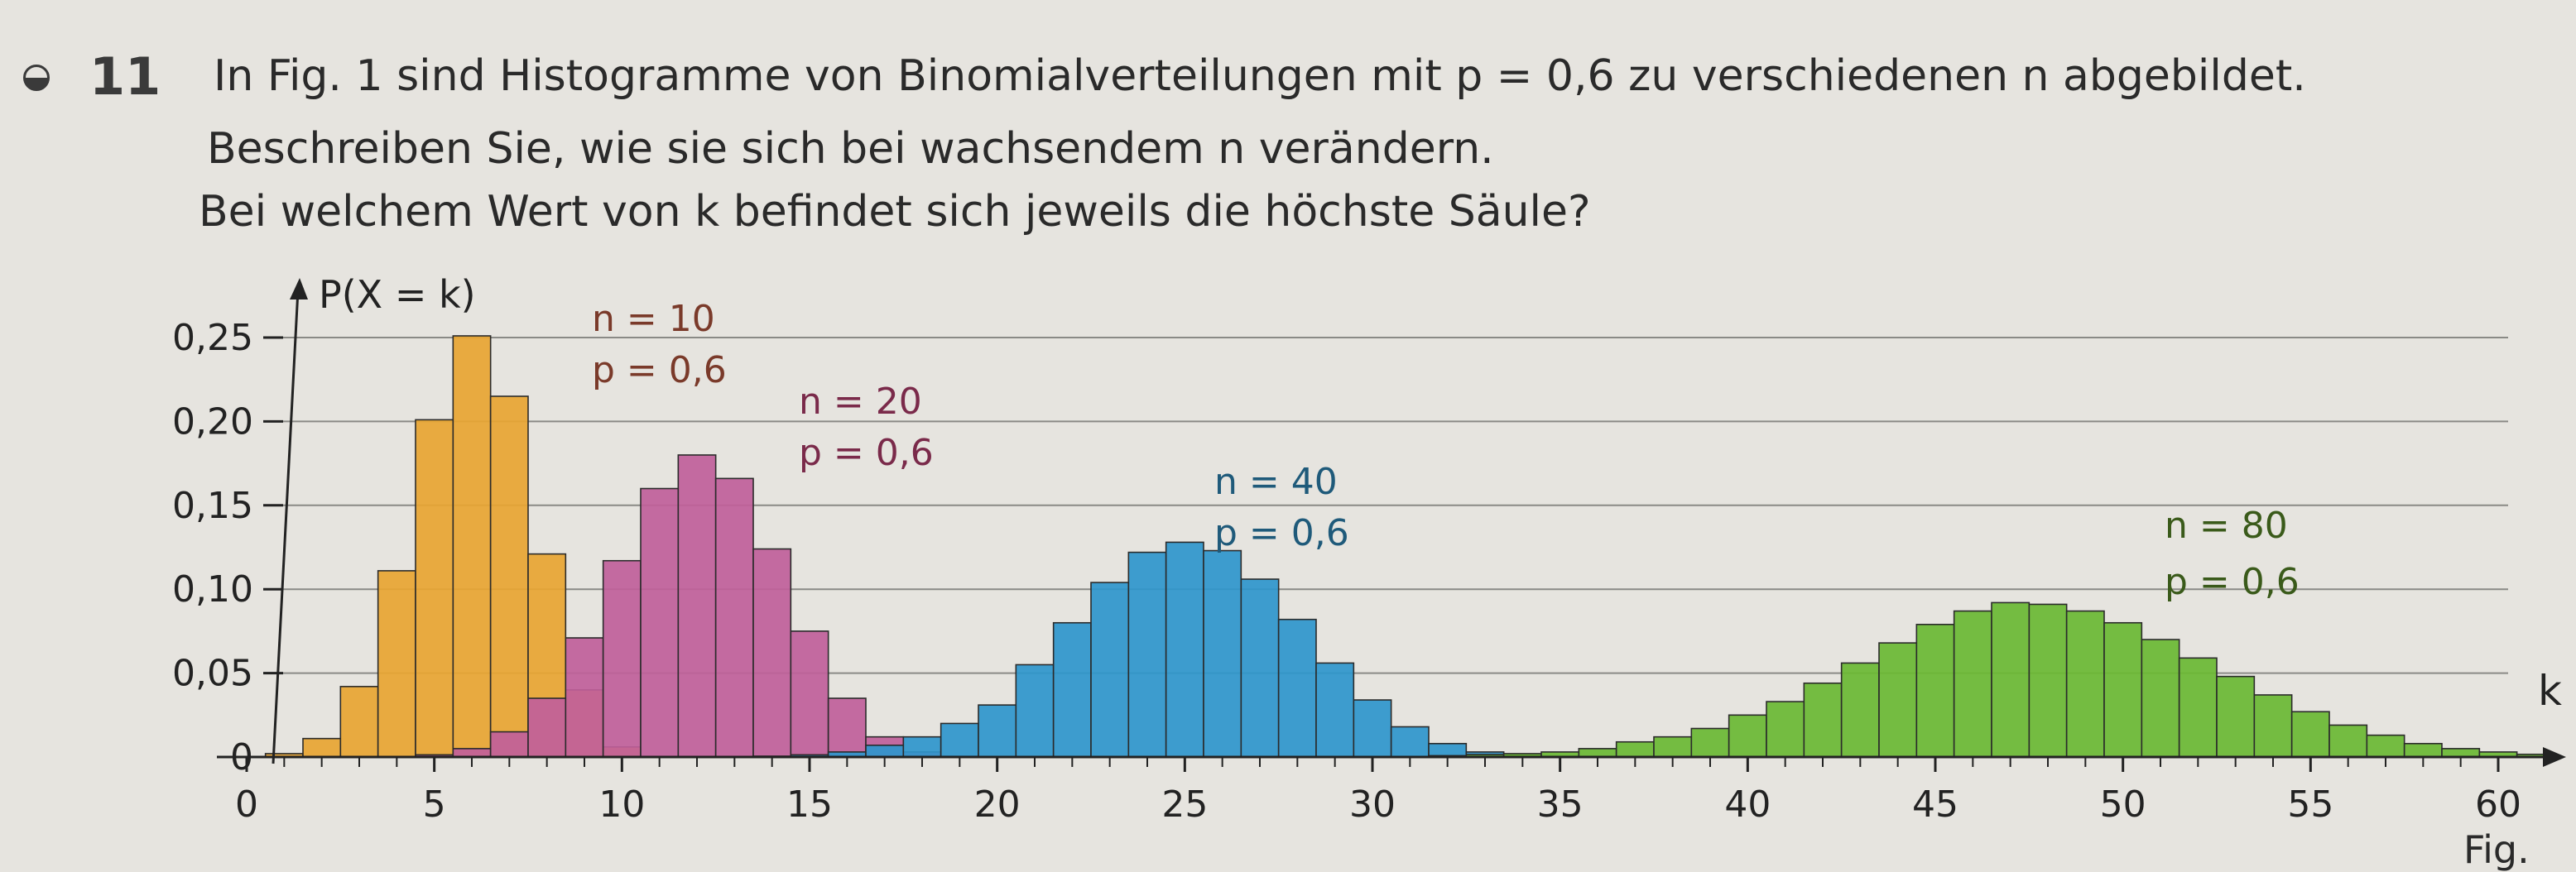  Describe the element at coordinates (241, 757) in the screenshot. I see `y-tick-label-0: 0` at that location.